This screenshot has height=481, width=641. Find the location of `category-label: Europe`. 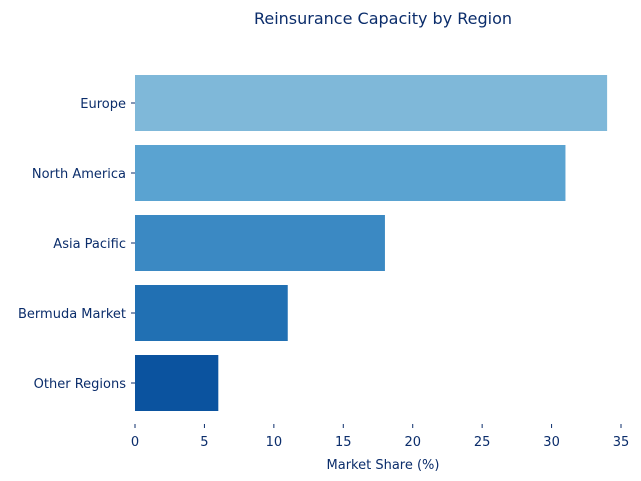

category-label: Europe is located at coordinates (103, 104).